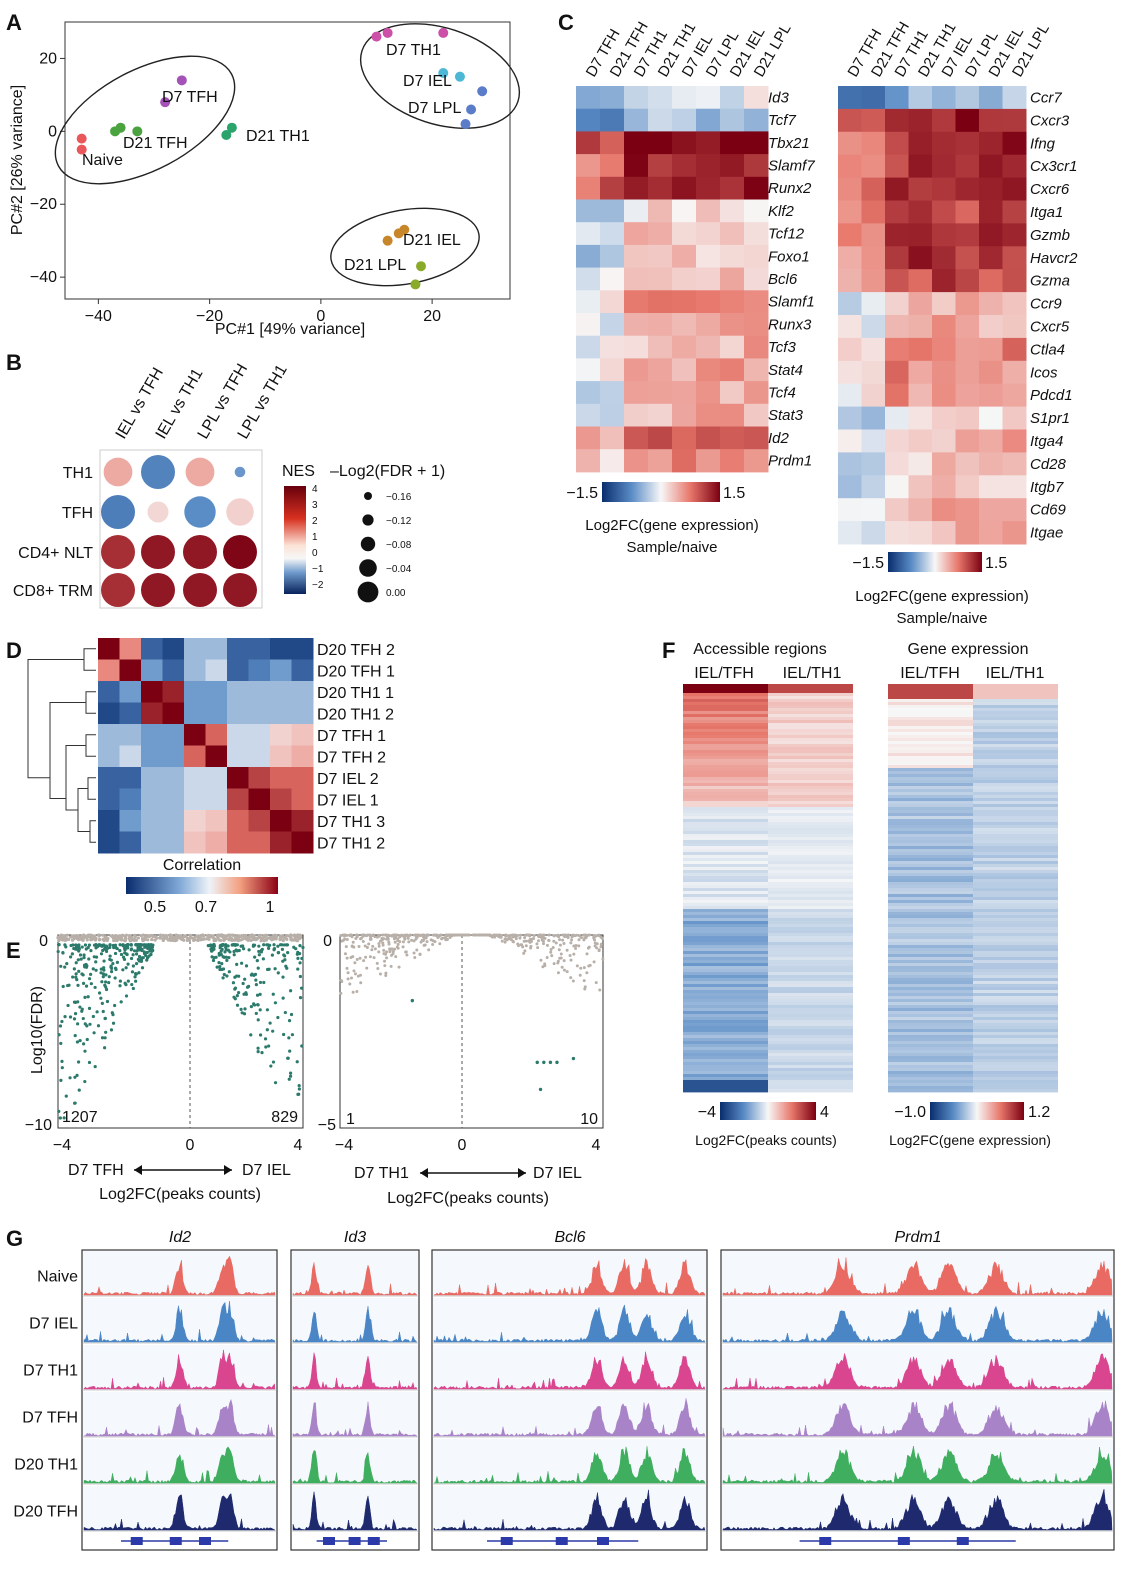 The image size is (1142, 1590). I want to click on dendrogram-branch, so click(89, 659).